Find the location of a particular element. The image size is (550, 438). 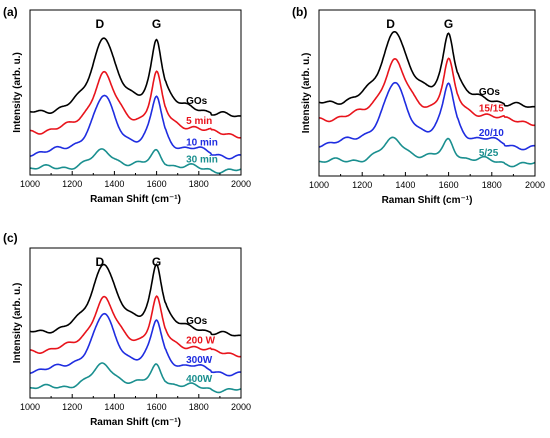

series-label: 20/10 is located at coordinates (491, 133).